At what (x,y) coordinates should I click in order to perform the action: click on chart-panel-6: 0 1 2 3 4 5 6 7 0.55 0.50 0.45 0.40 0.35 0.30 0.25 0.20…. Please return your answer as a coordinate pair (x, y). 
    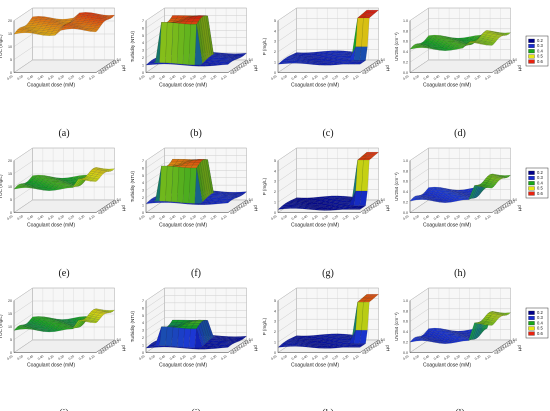
    Looking at the image, I should click on (194, 213).